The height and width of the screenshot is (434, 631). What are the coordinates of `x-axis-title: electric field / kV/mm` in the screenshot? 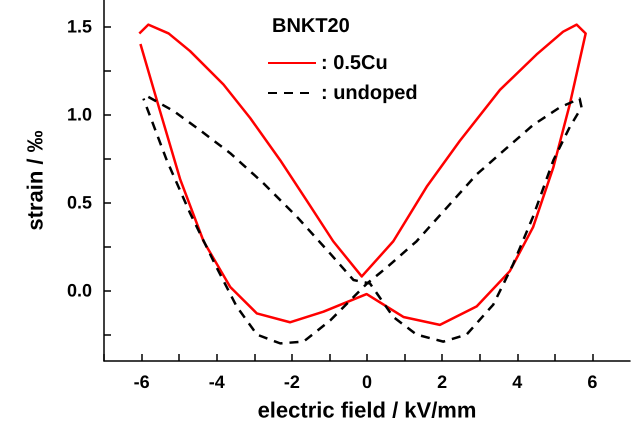 It's located at (367, 410).